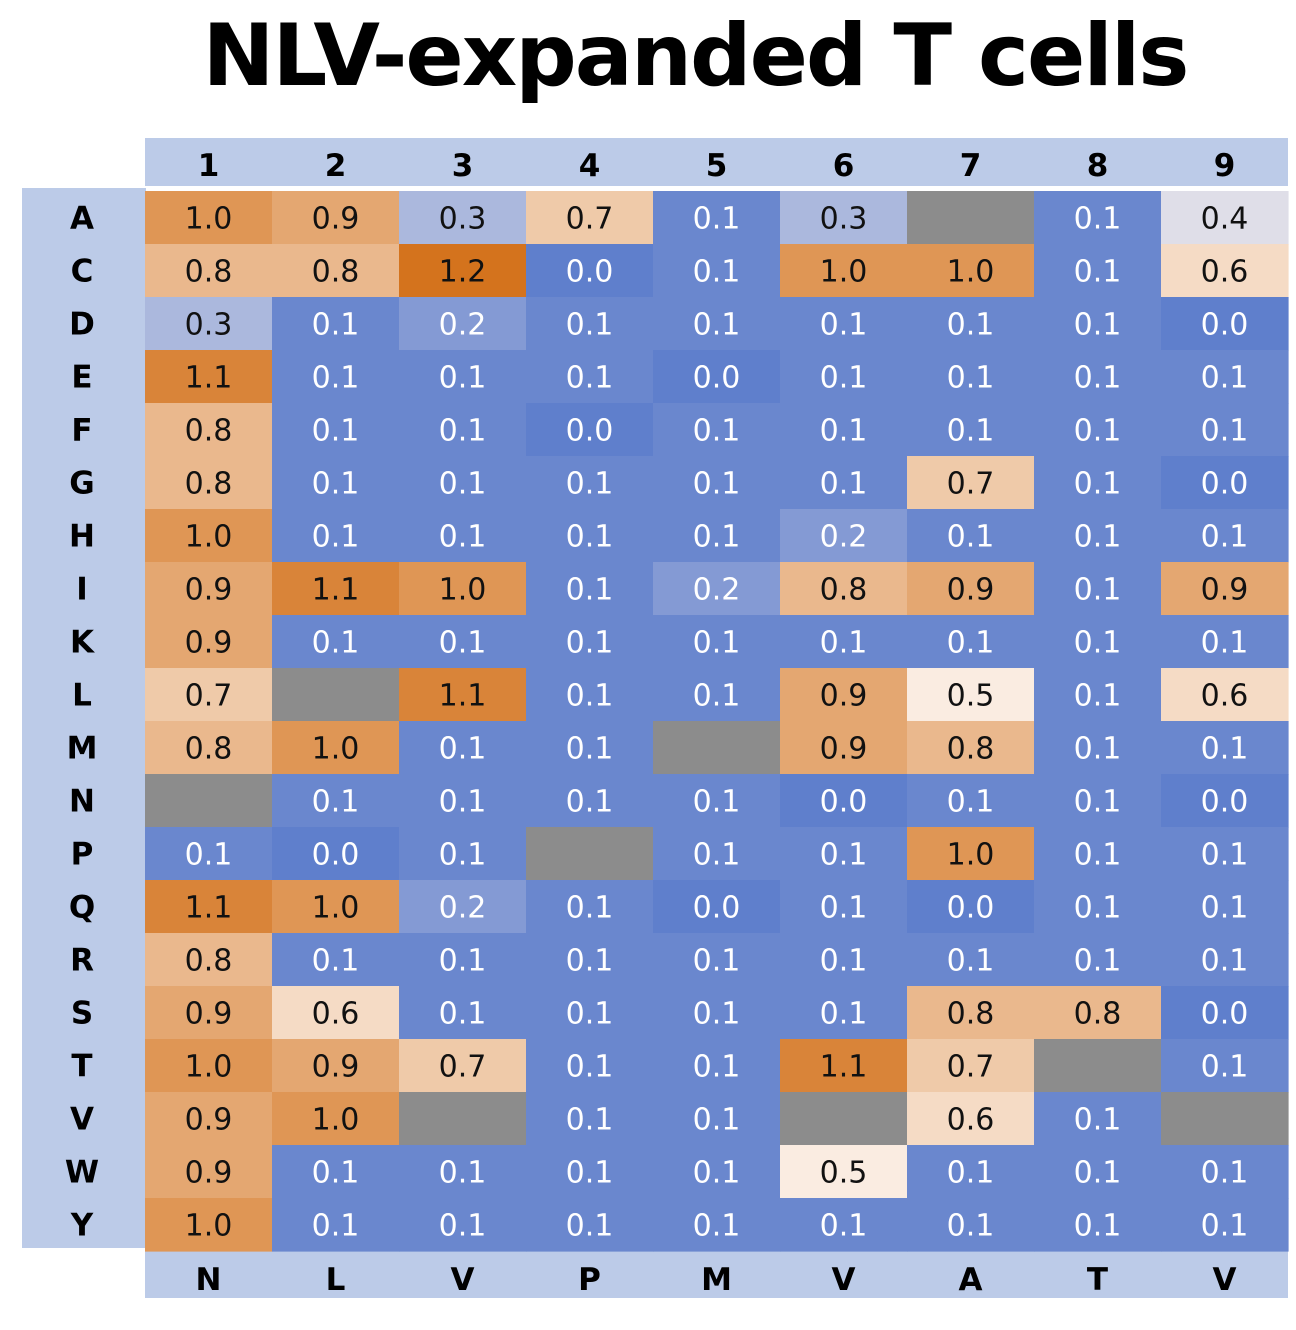 The image size is (1296, 1330). Describe the element at coordinates (844, 1280) in the screenshot. I see `residue-label: V` at that location.